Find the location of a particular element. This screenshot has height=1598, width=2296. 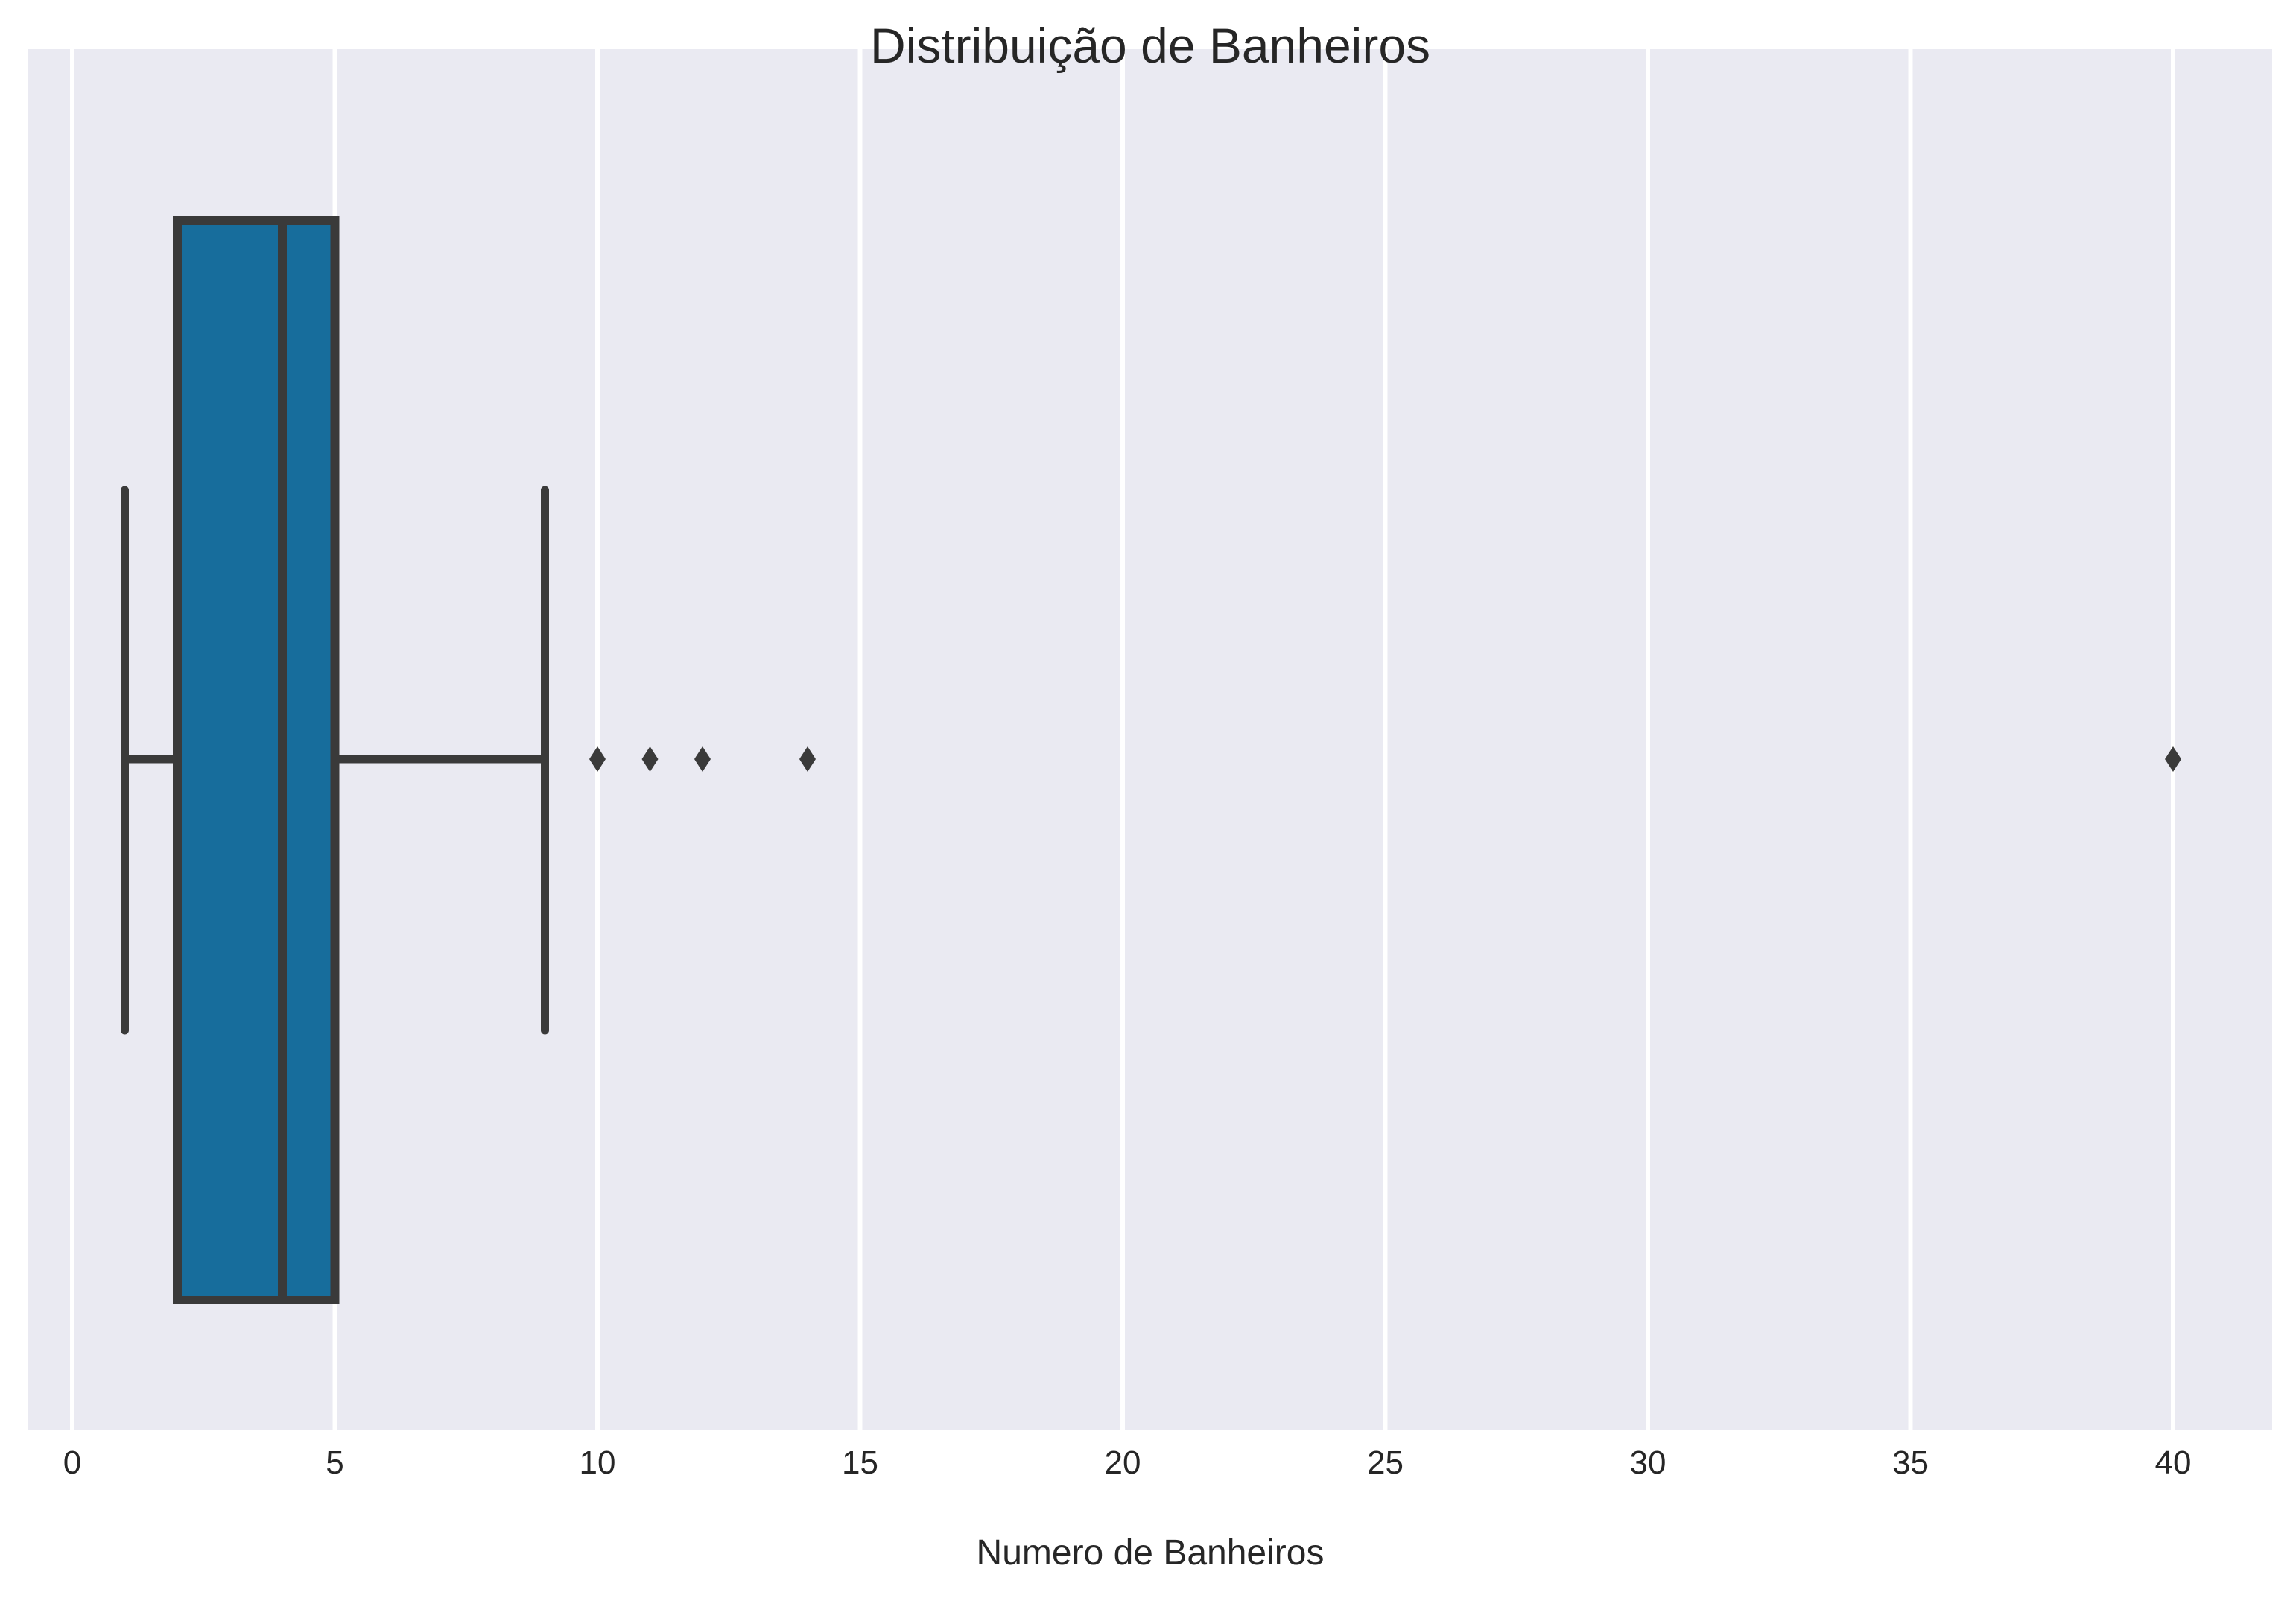

x-tick-label-5: 5 is located at coordinates (334, 1463).